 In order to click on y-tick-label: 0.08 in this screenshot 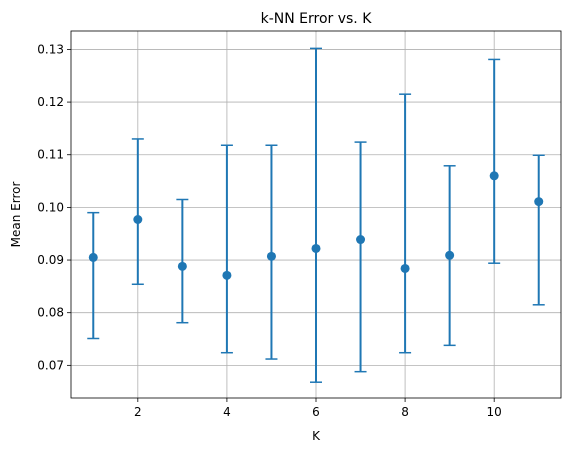, I will do `click(50, 313)`.